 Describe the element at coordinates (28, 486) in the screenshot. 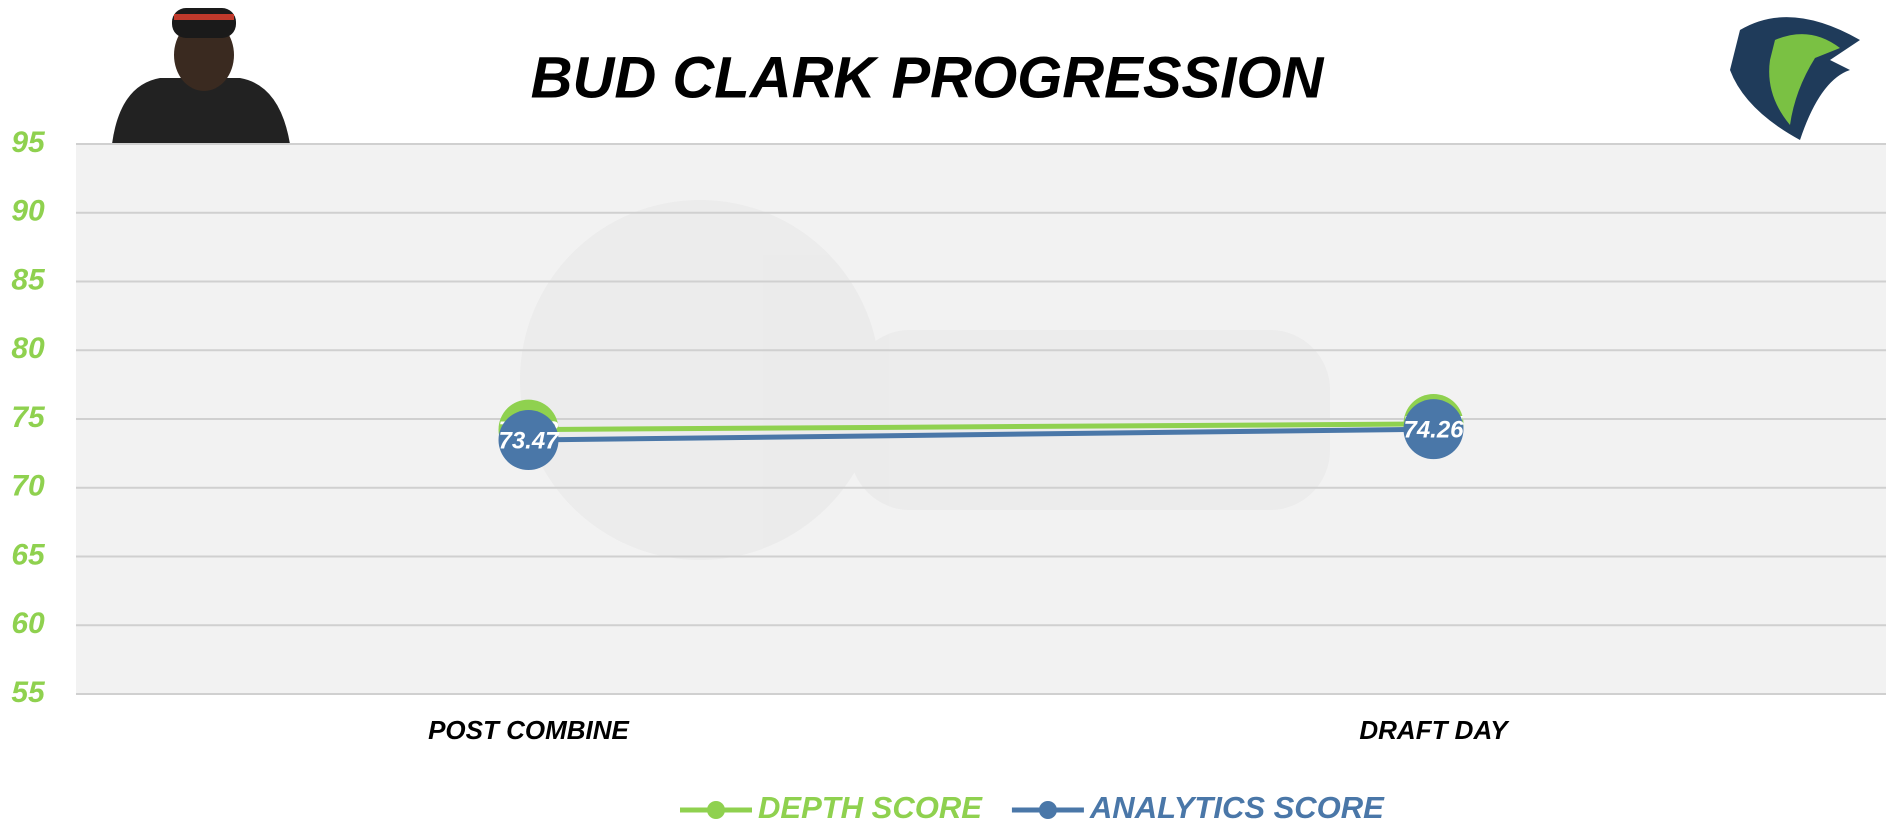

I see `y-tick-label: 70` at that location.